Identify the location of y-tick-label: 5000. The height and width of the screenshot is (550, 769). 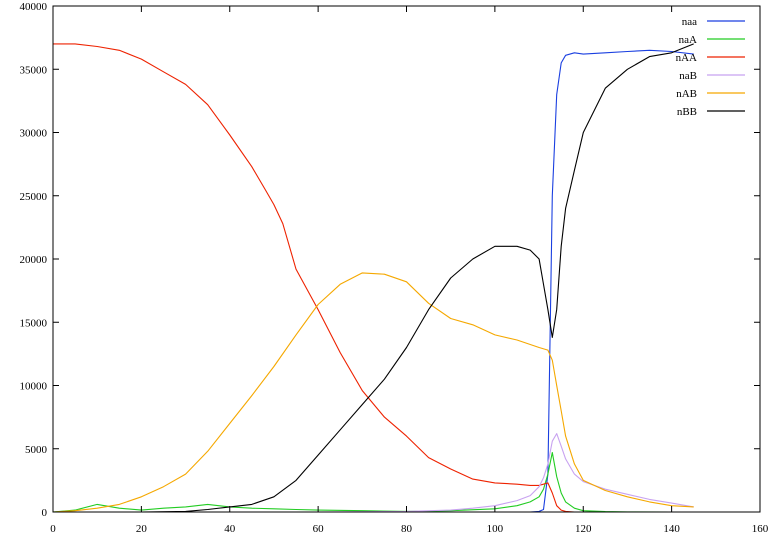
(36, 450).